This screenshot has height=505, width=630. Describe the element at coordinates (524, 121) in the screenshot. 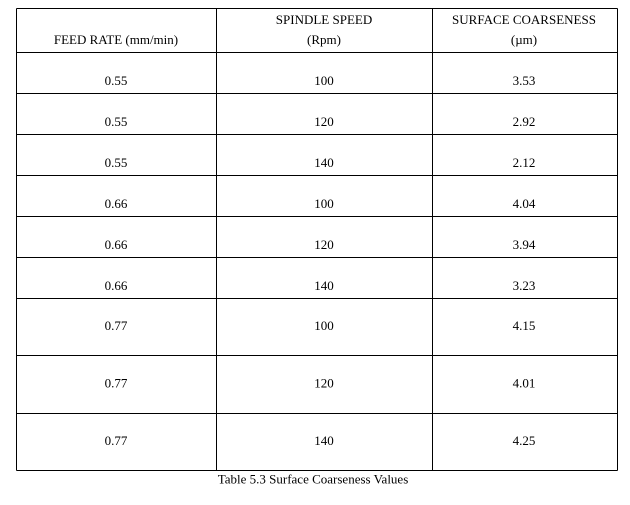

I see `table-cell: 2.92` at that location.